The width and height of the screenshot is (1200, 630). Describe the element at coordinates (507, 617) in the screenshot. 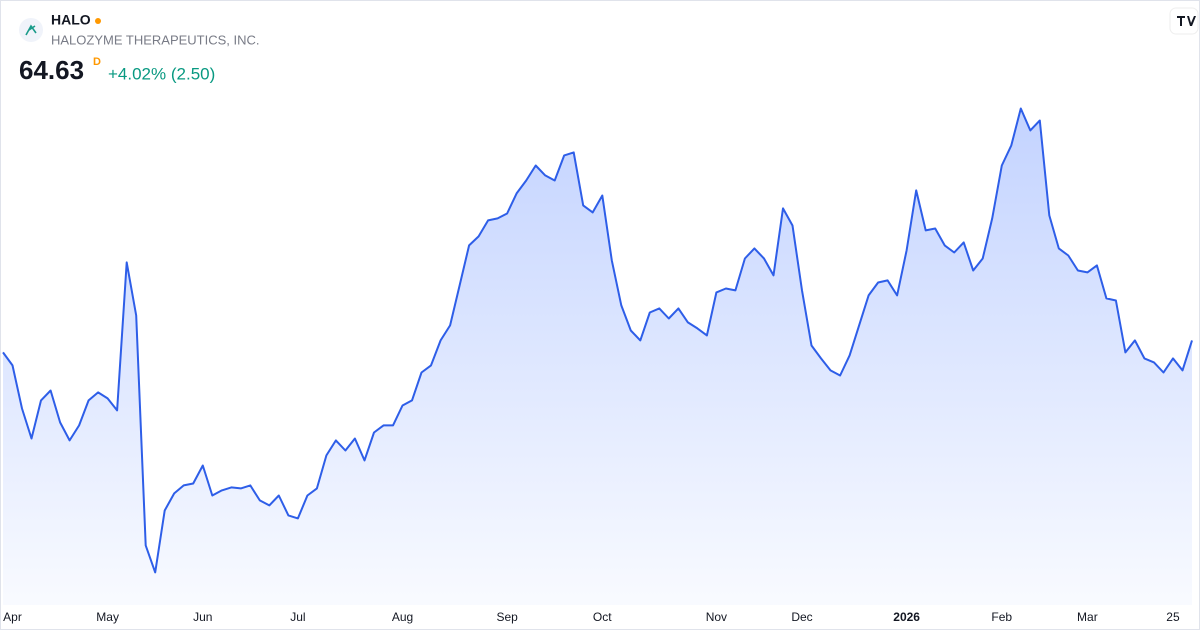

I see `x-tick-label: Sep` at that location.